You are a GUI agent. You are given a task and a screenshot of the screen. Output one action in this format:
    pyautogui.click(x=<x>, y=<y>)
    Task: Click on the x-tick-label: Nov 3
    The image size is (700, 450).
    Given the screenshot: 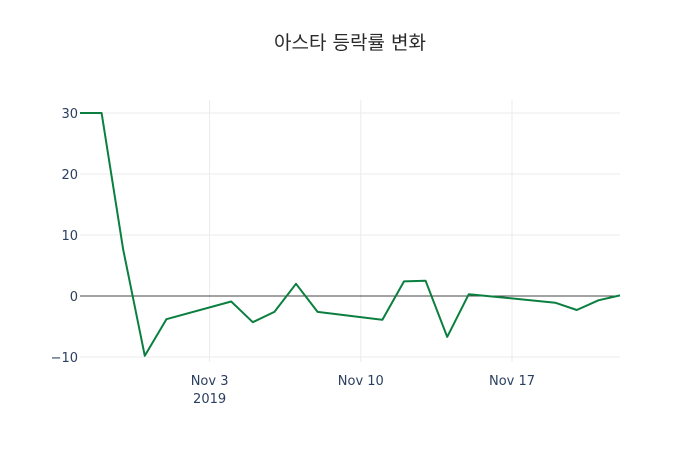 What is the action you would take?
    pyautogui.click(x=210, y=381)
    